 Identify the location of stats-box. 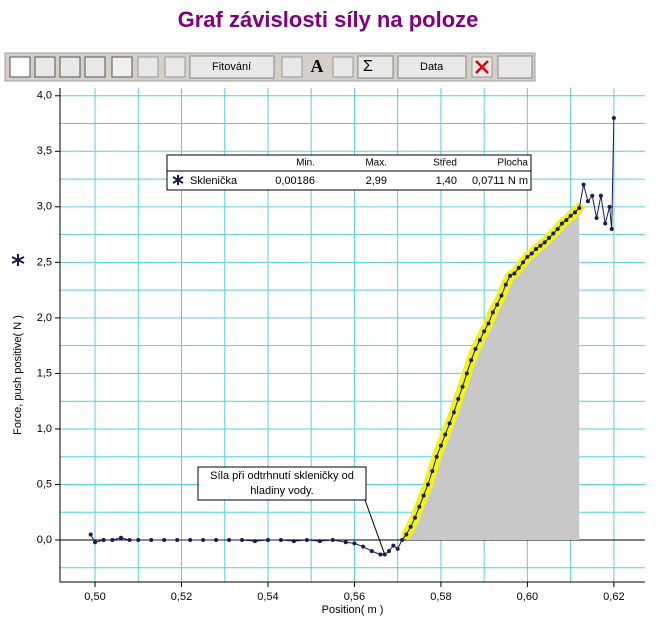
(349, 172).